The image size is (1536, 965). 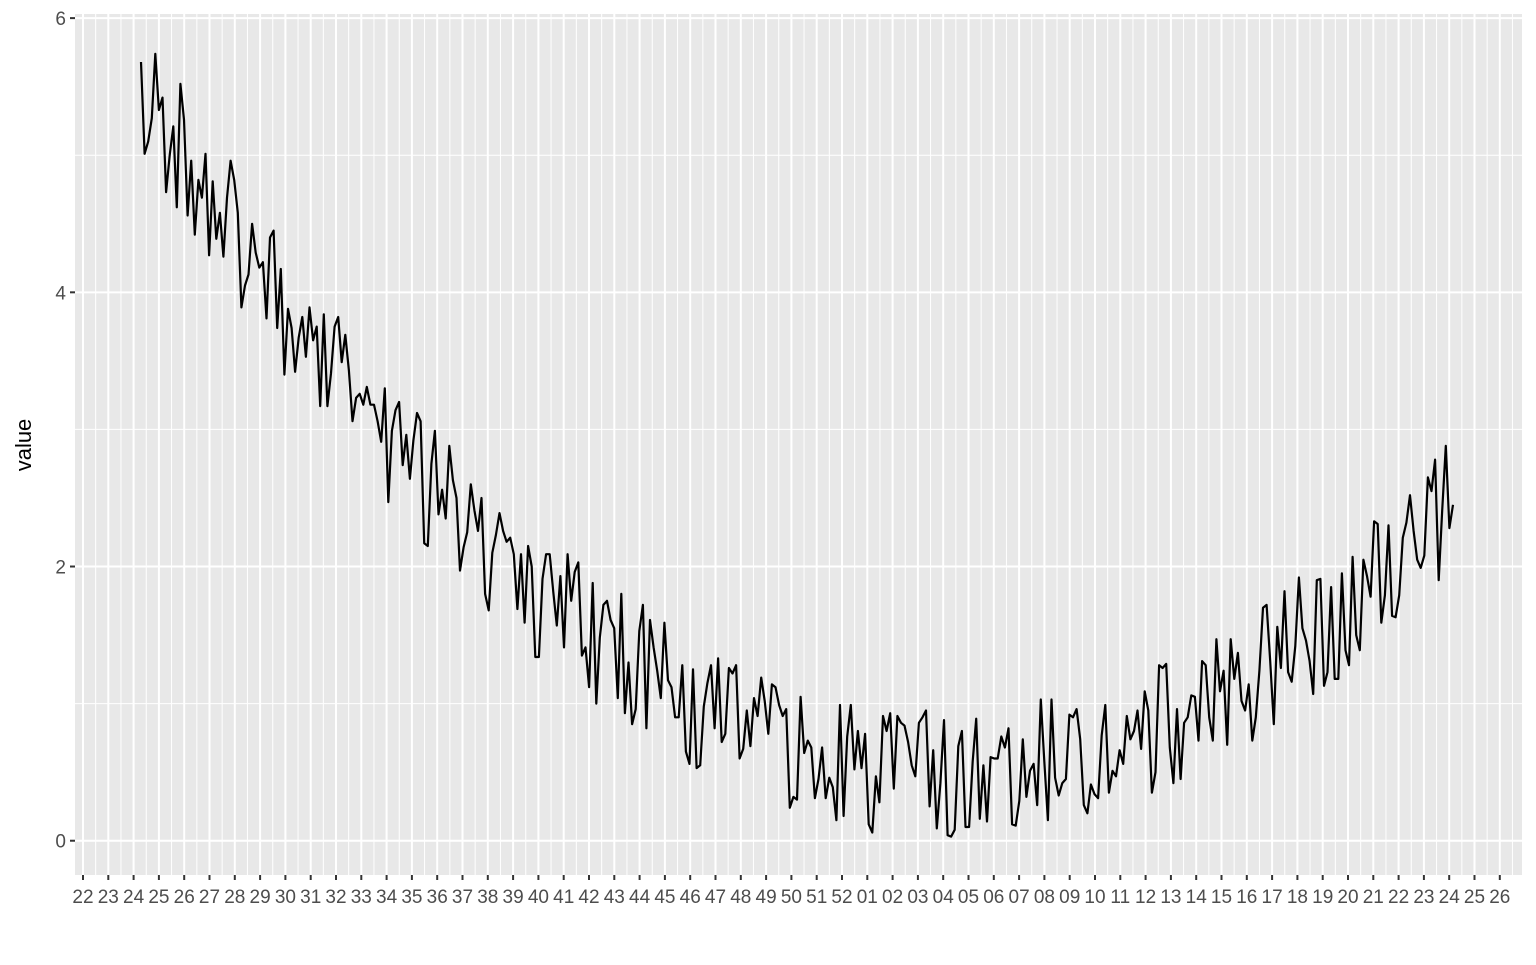 I want to click on x-tick-label: 33, so click(x=361, y=897).